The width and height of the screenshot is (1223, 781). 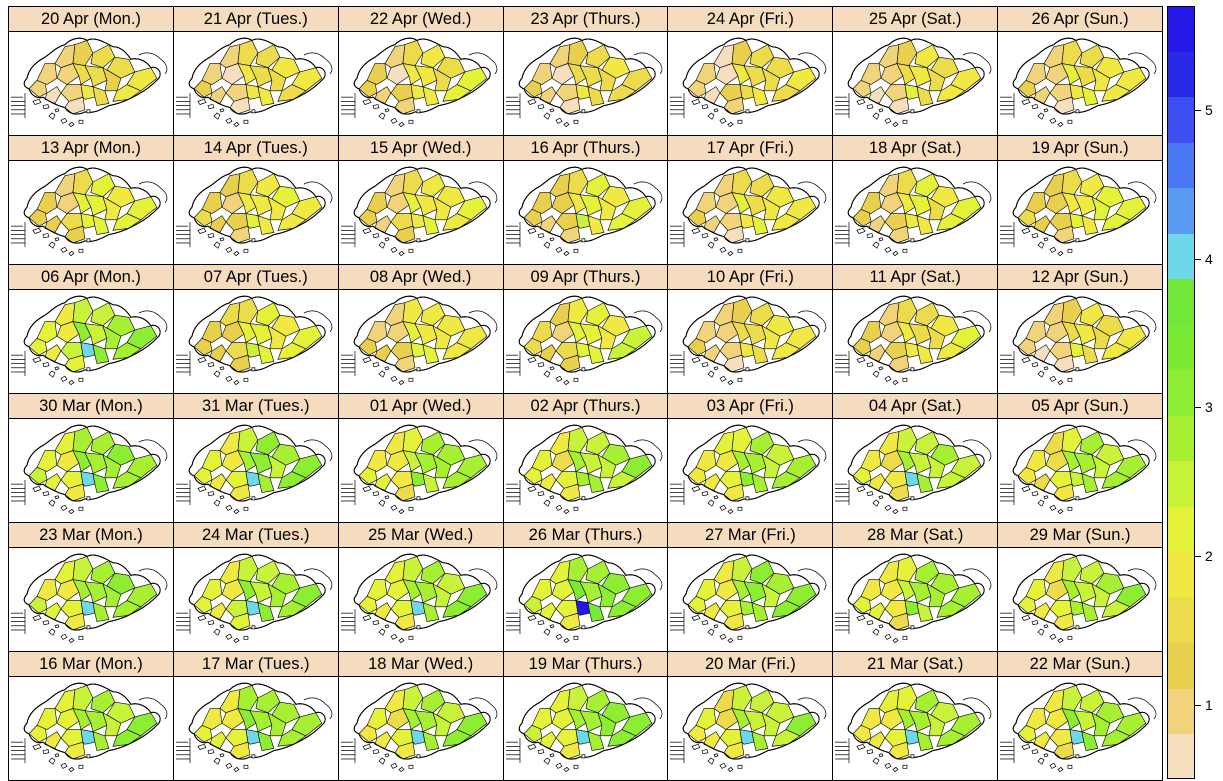 I want to click on map-panel: 20 Apr (Mon.), so click(x=91, y=71).